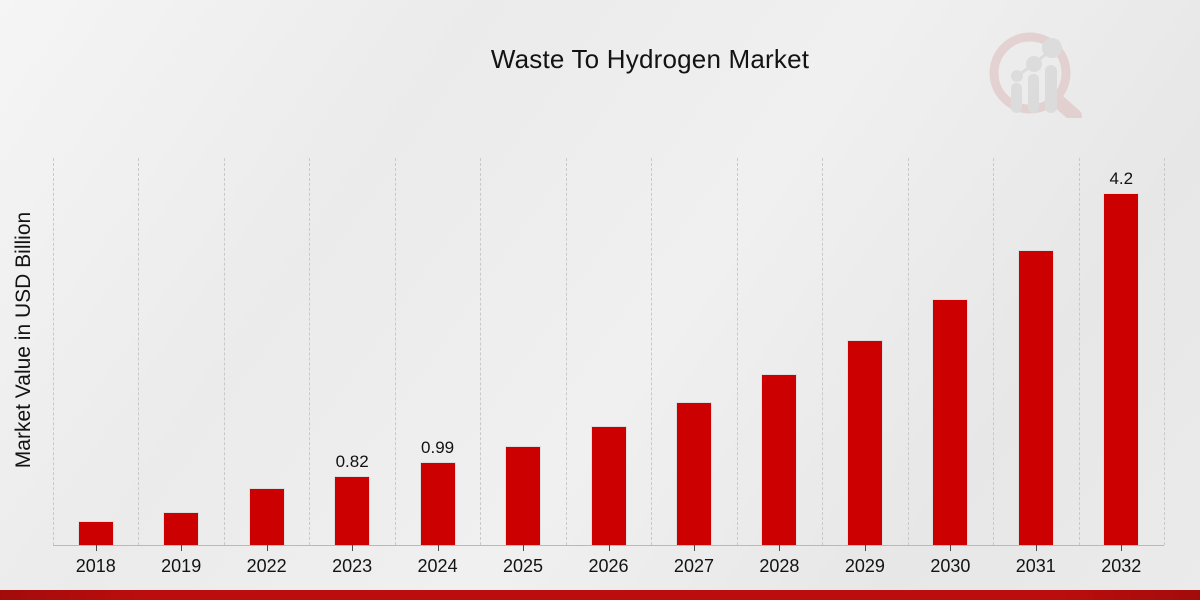 The image size is (1200, 600). What do you see at coordinates (352, 462) in the screenshot?
I see `bar-value-label-2023: 0.82` at bounding box center [352, 462].